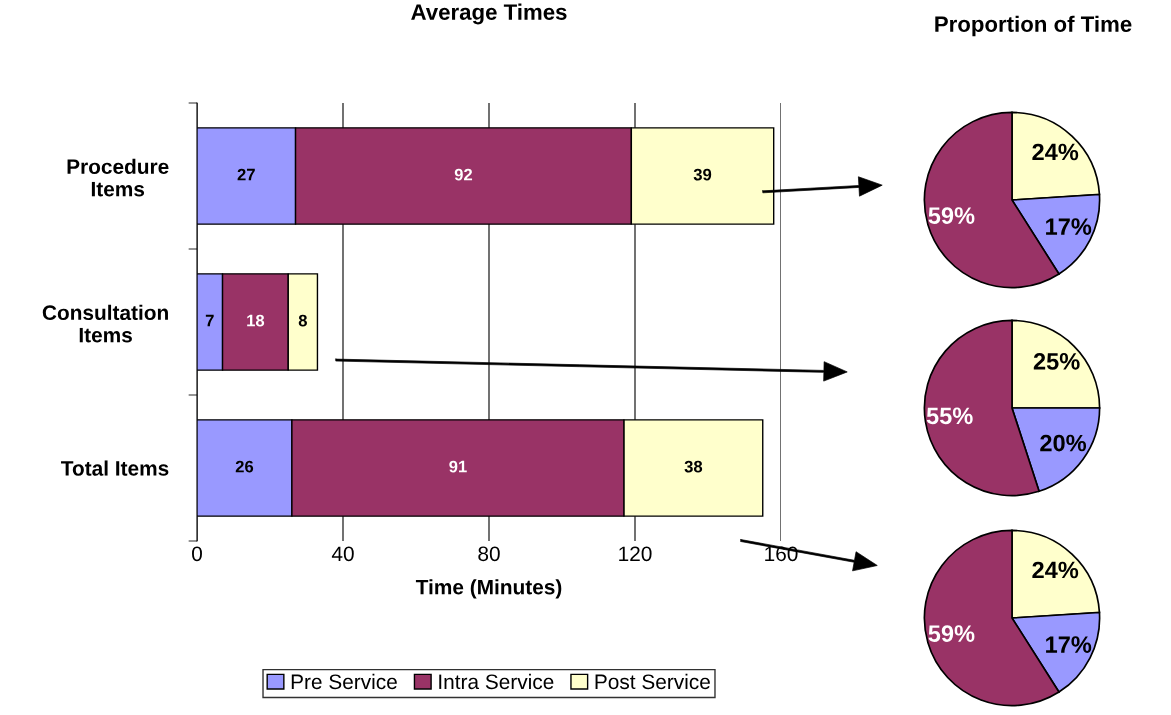  What do you see at coordinates (1033, 26) in the screenshot?
I see `chart-title: Proportion of Time` at bounding box center [1033, 26].